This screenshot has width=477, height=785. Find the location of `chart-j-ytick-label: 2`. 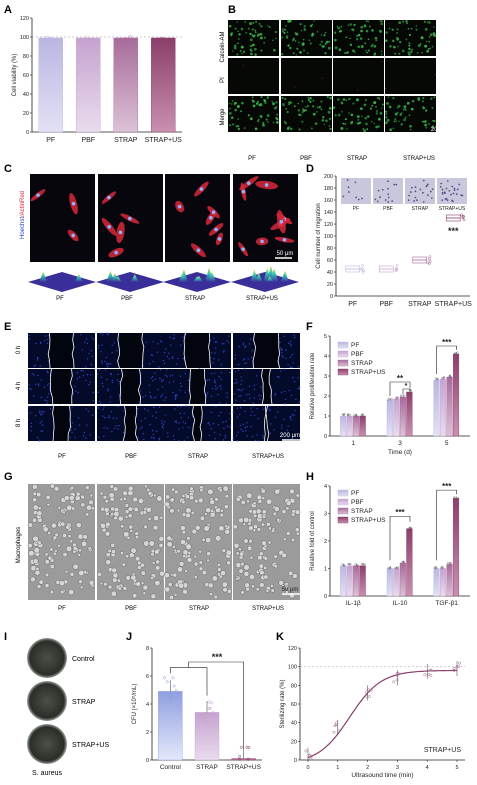

chart-j-ytick-label: 2 is located at coordinates (147, 733).